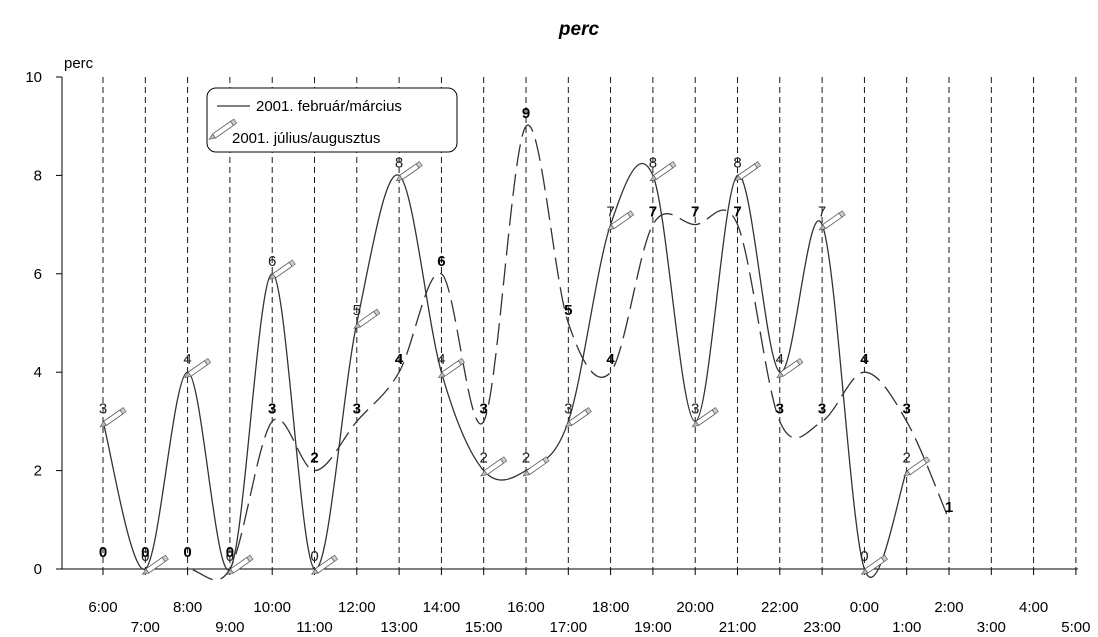  I want to click on data-label-jul: 5, so click(568, 310).